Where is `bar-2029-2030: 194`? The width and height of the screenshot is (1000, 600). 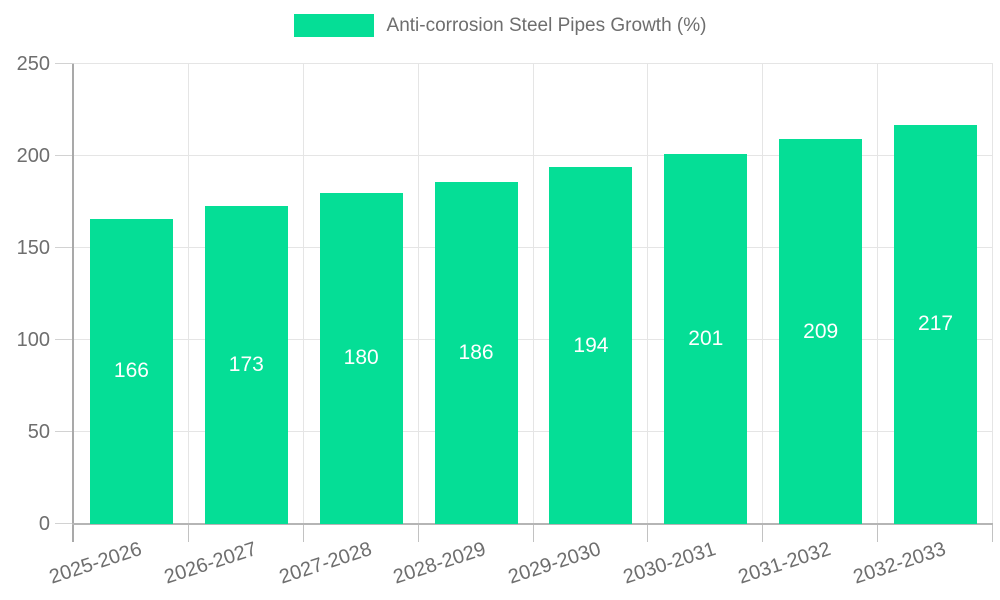
bar-2029-2030: 194 is located at coordinates (591, 345).